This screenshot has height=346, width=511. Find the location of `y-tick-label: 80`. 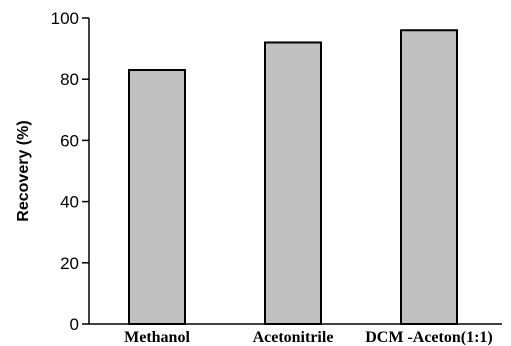

y-tick-label: 80 is located at coordinates (69, 79).